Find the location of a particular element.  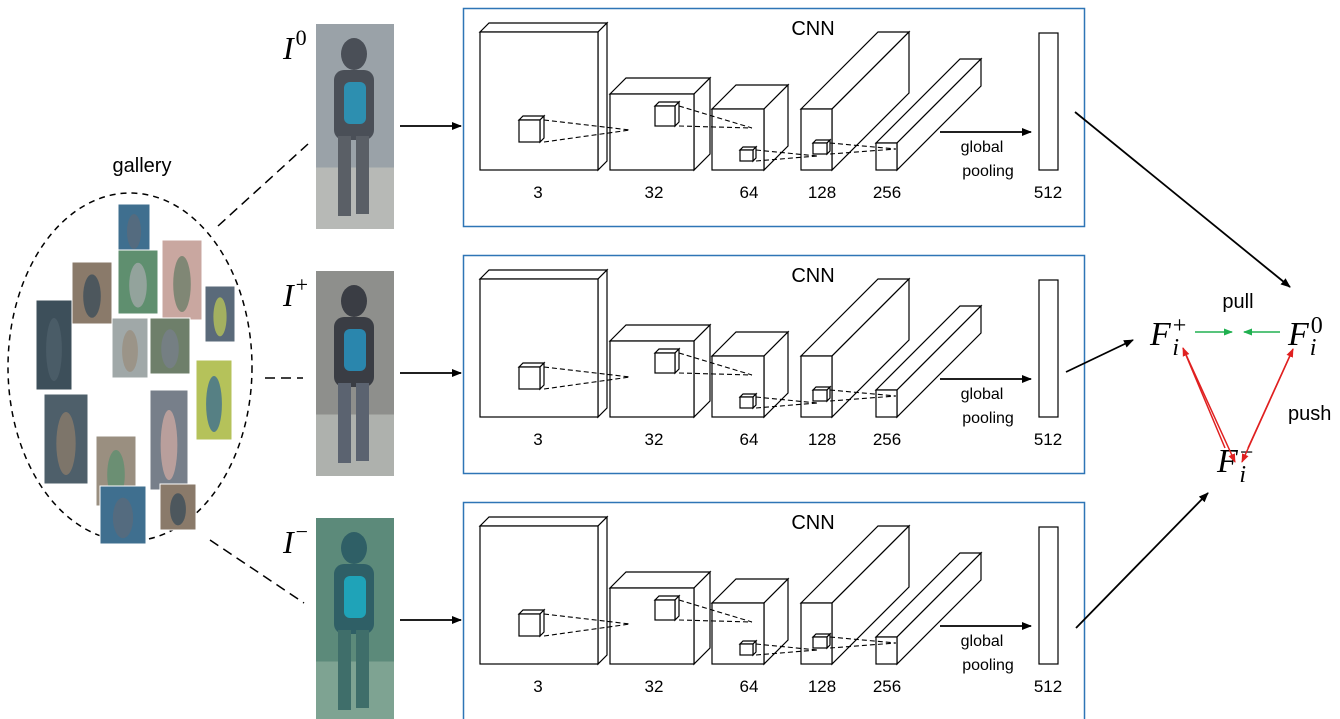

push-label: push is located at coordinates (1309, 414).